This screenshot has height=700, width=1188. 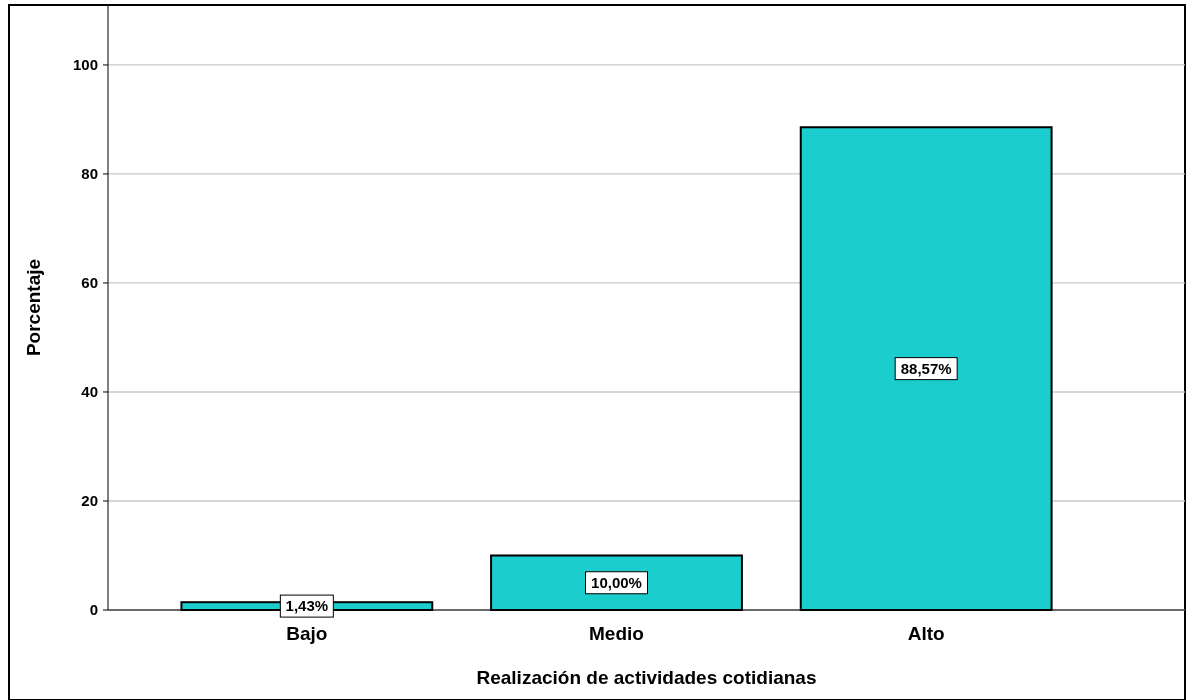 I want to click on data-label: 10,00%, so click(x=616, y=582).